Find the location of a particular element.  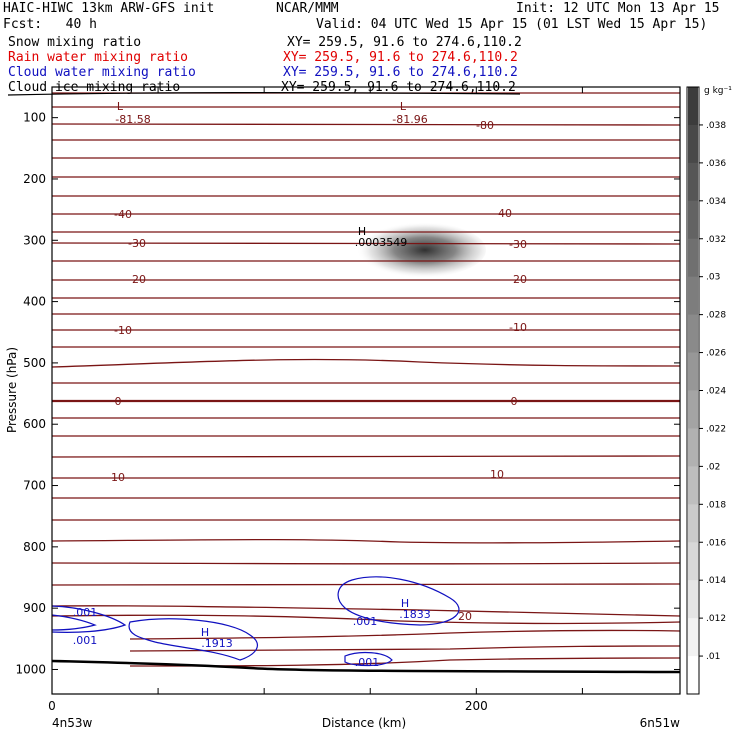

y-axis-label: Pressure (hPa) is located at coordinates (12, 390).